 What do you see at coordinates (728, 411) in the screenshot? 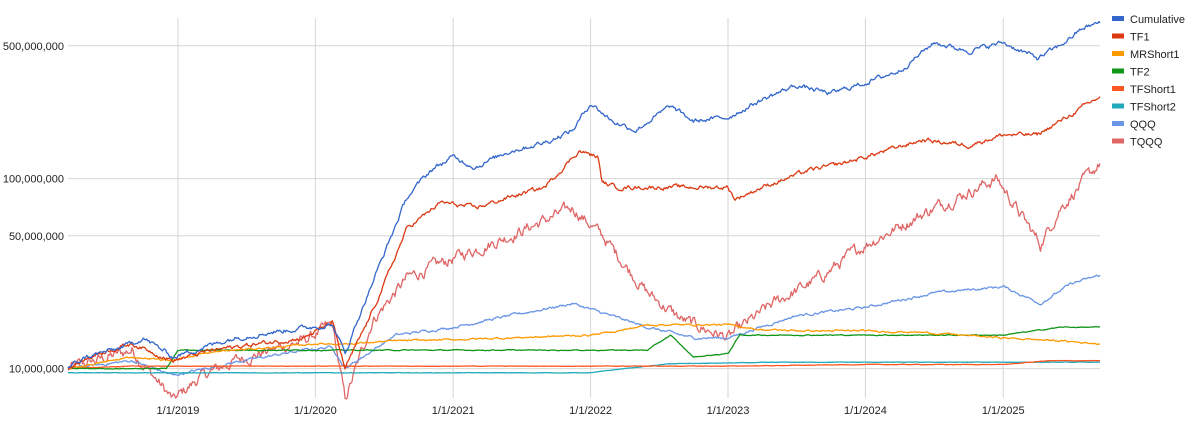
I see `x-tick-label: 1/1/2023` at bounding box center [728, 411].